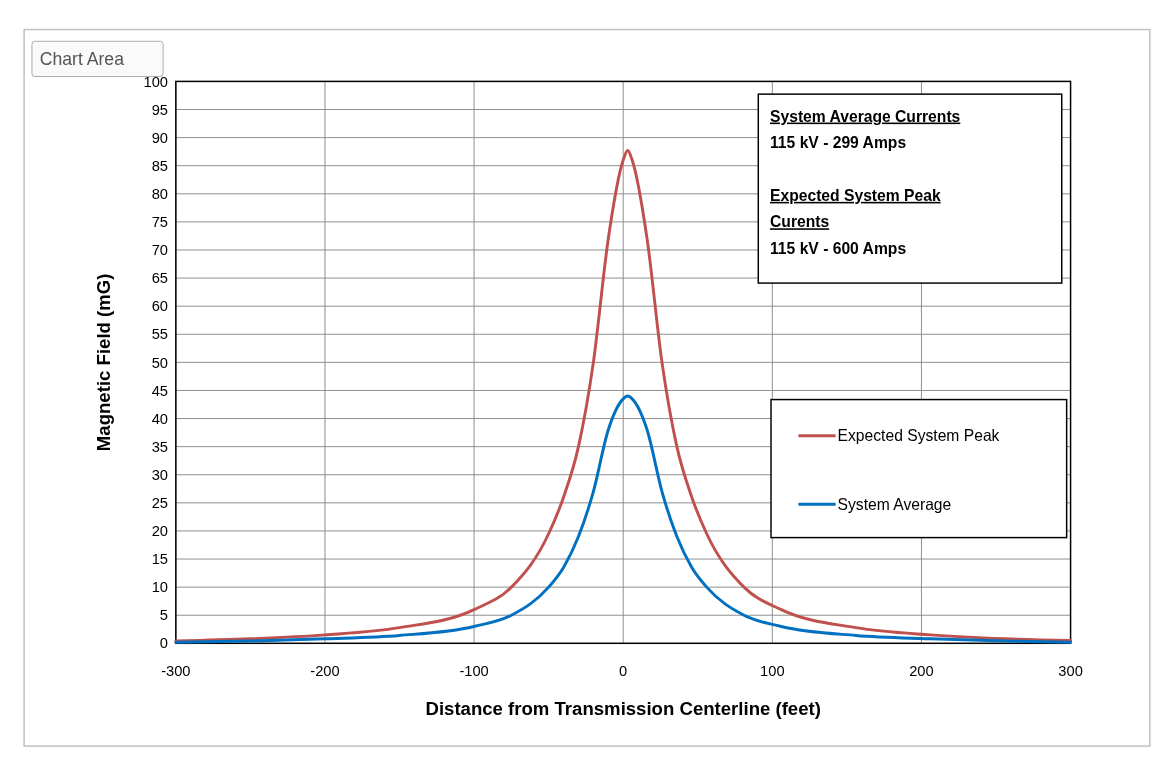 This screenshot has width=1172, height=759. What do you see at coordinates (163, 643) in the screenshot?
I see `y-tick-label: 0` at bounding box center [163, 643].